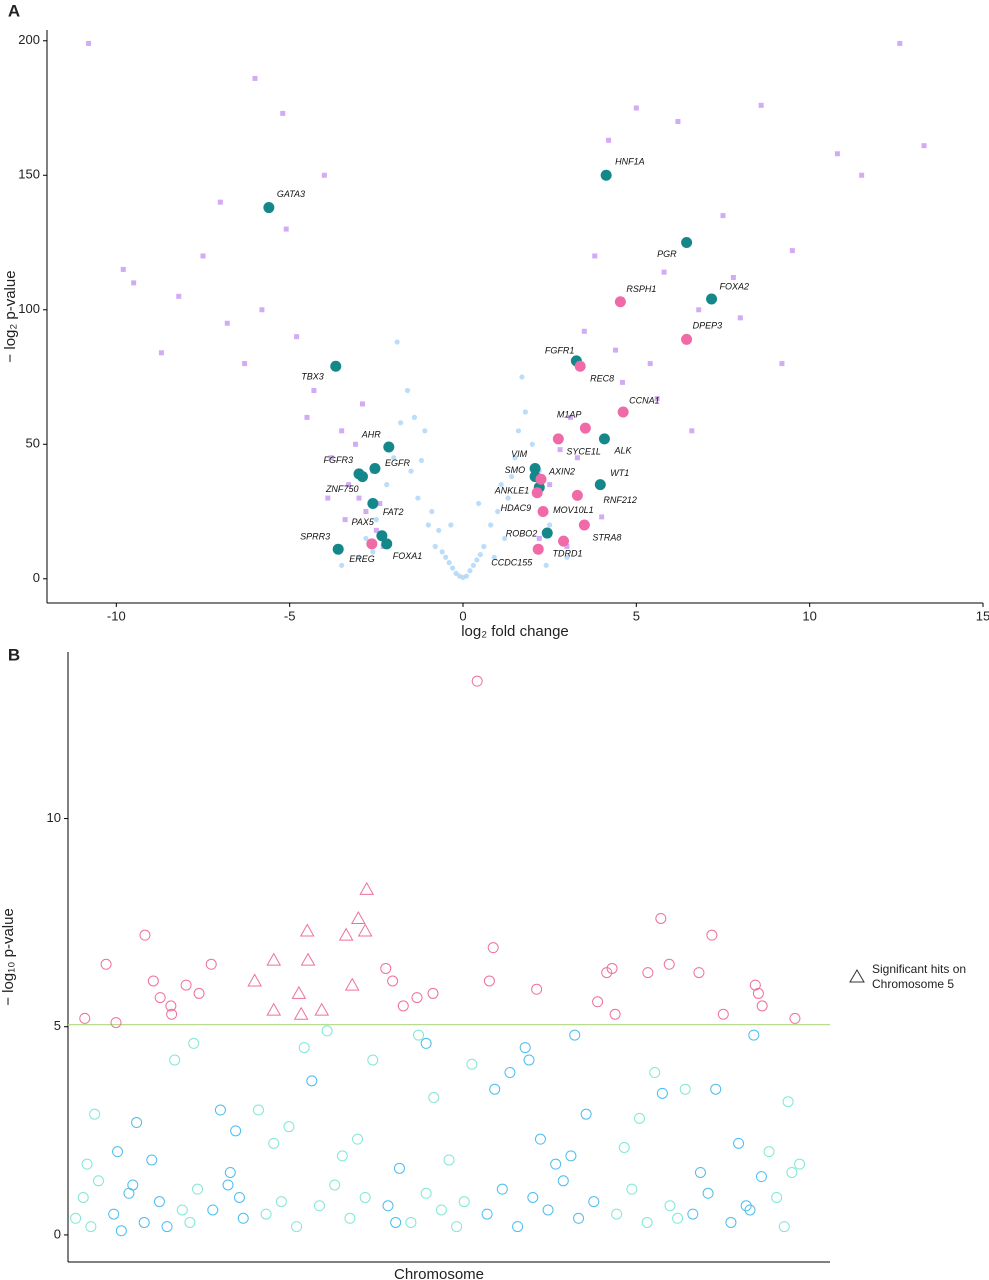 The height and width of the screenshot is (1280, 989). Describe the element at coordinates (307, 930) in the screenshot. I see `triangle-point` at that location.